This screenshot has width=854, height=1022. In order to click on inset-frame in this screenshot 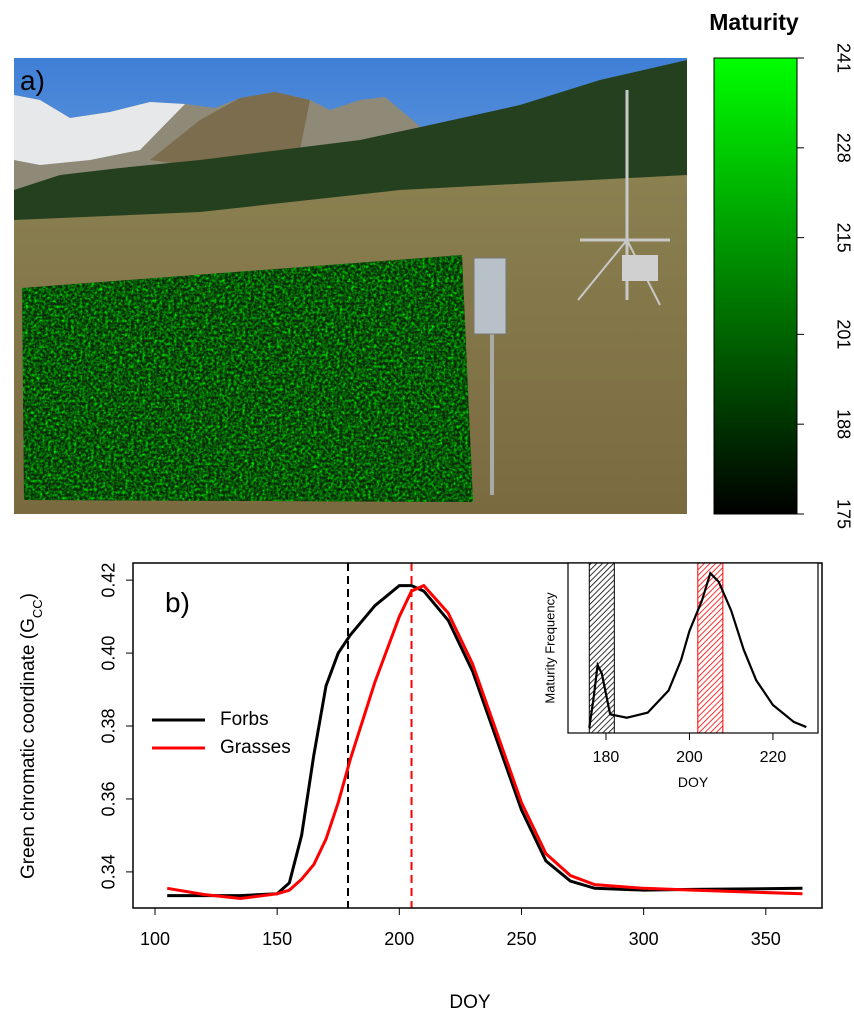, I will do `click(693, 648)`.